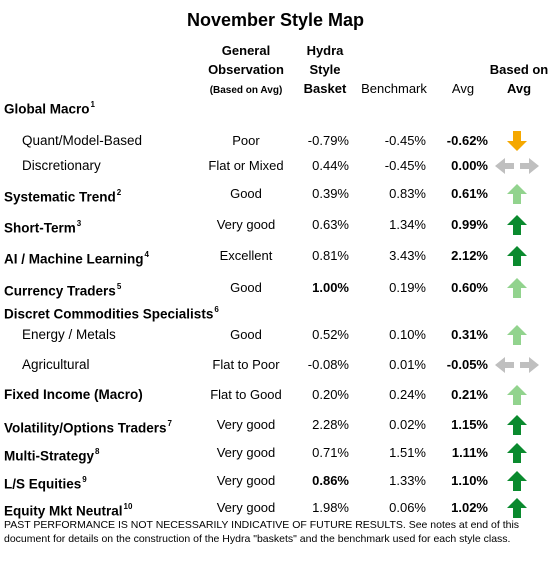  What do you see at coordinates (79, 223) in the screenshot?
I see `footnote-marker: 3` at bounding box center [79, 223].